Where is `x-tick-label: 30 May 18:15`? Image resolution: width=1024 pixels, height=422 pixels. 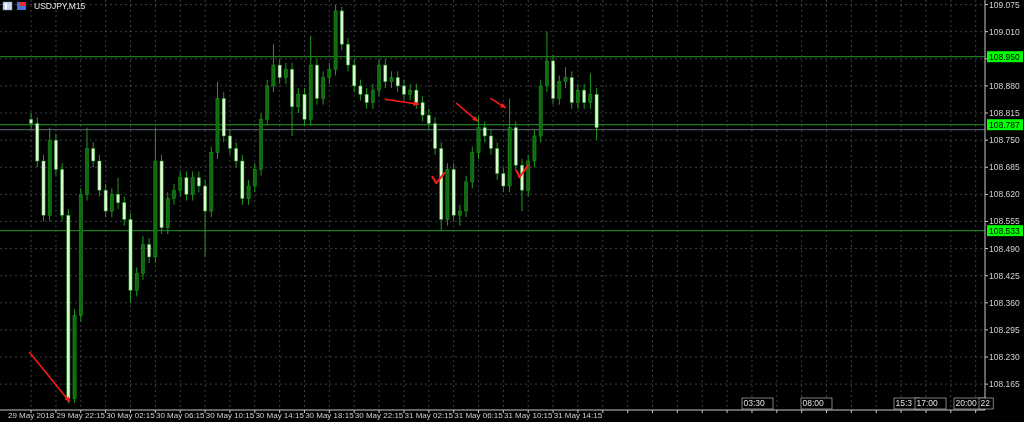
x-tick-label: 30 May 18:15 is located at coordinates (330, 415).